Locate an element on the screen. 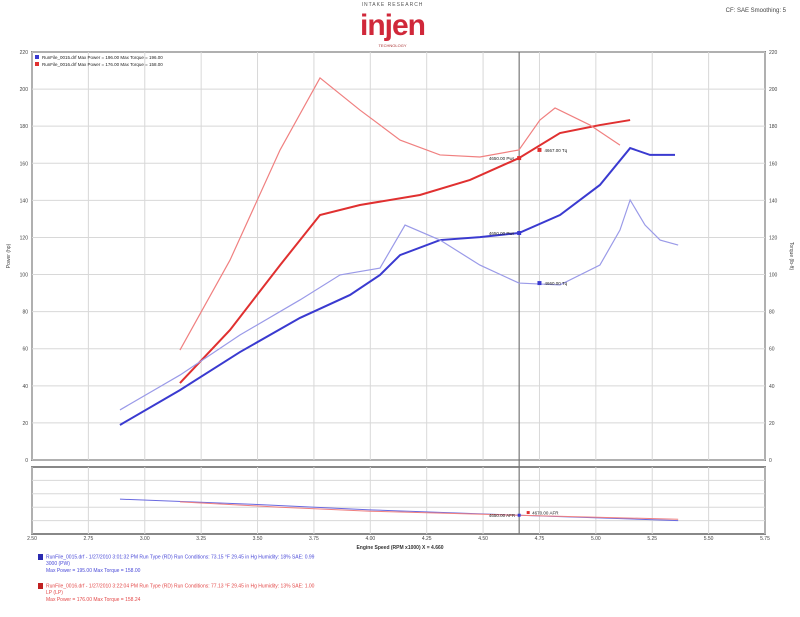  x-tick-label: 4.00 is located at coordinates (370, 539).